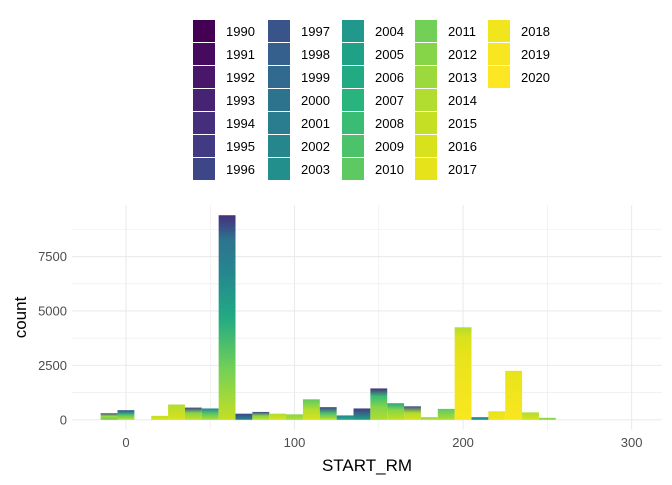  I want to click on legend-label: 2002, so click(315, 146).